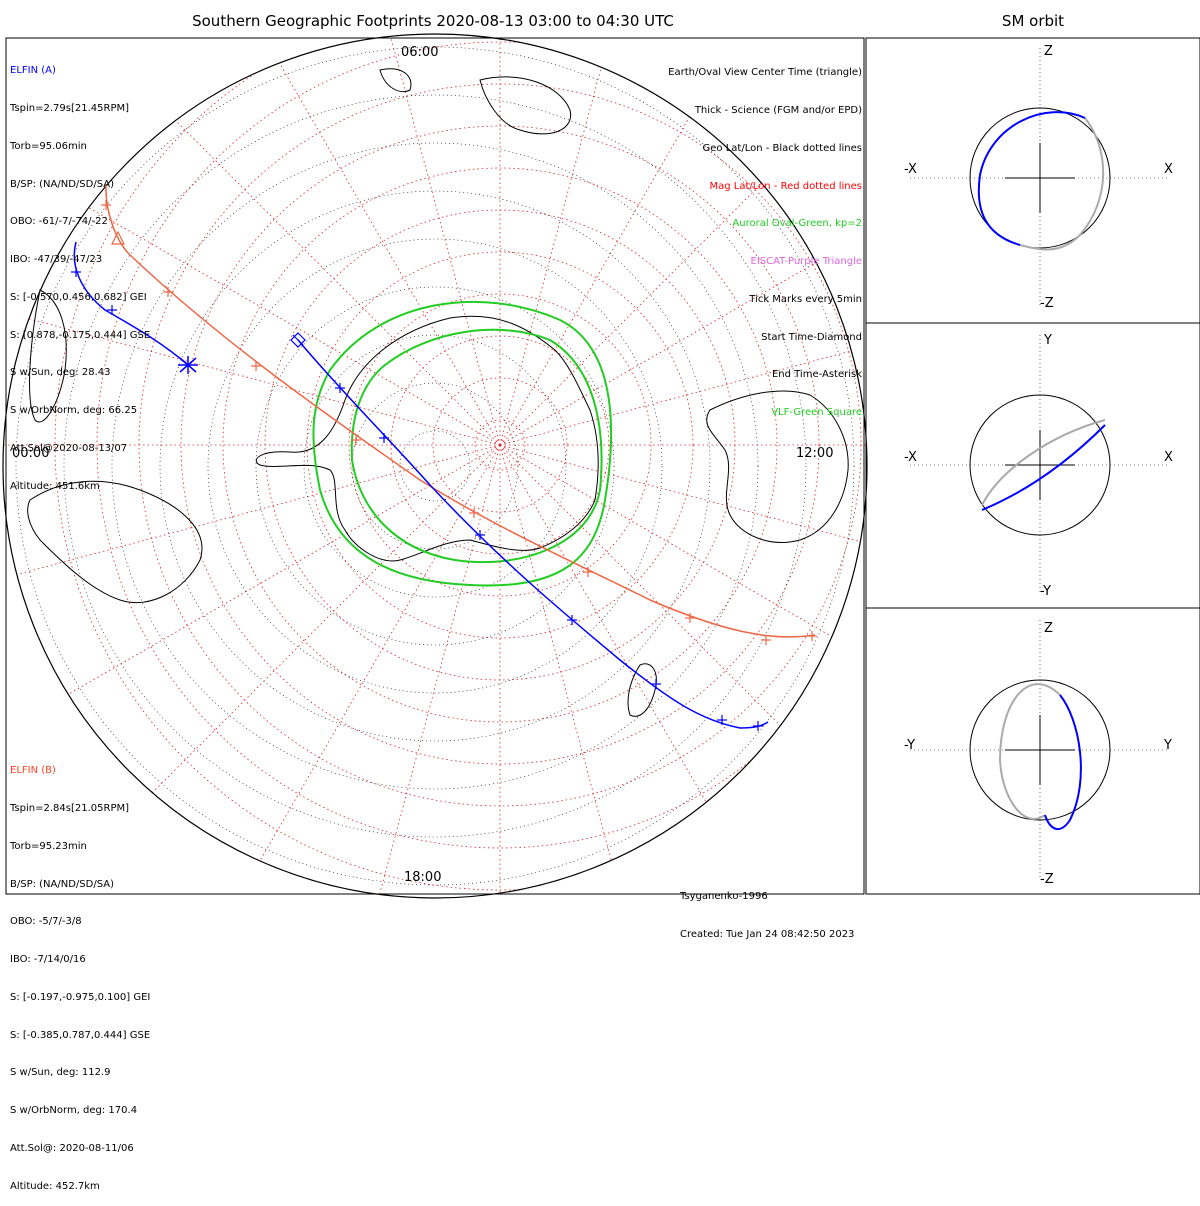 The image size is (1200, 1206). I want to click on panel1-top-label: Z, so click(1048, 51).